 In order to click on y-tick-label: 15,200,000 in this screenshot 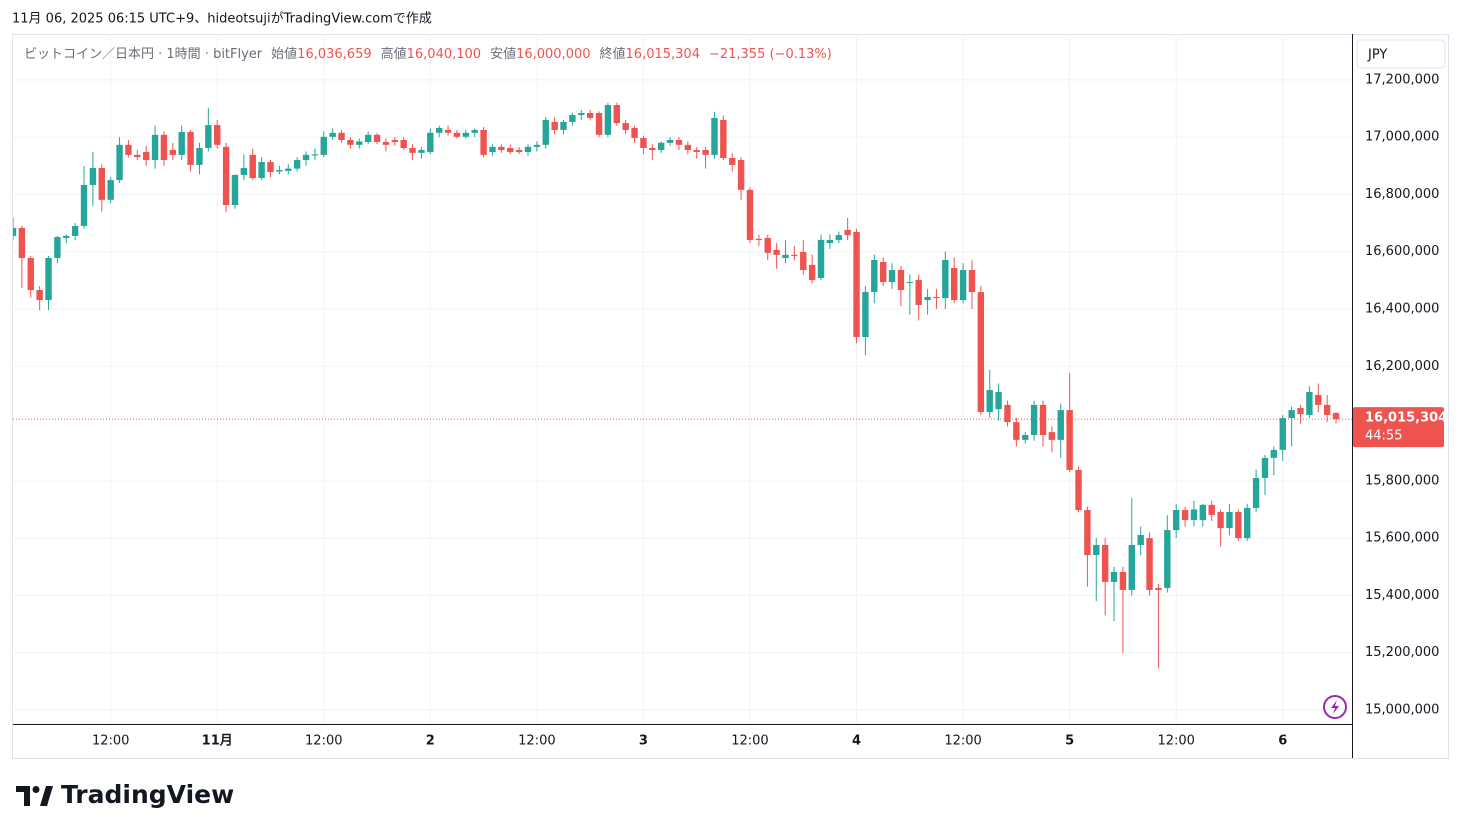, I will do `click(1402, 652)`.